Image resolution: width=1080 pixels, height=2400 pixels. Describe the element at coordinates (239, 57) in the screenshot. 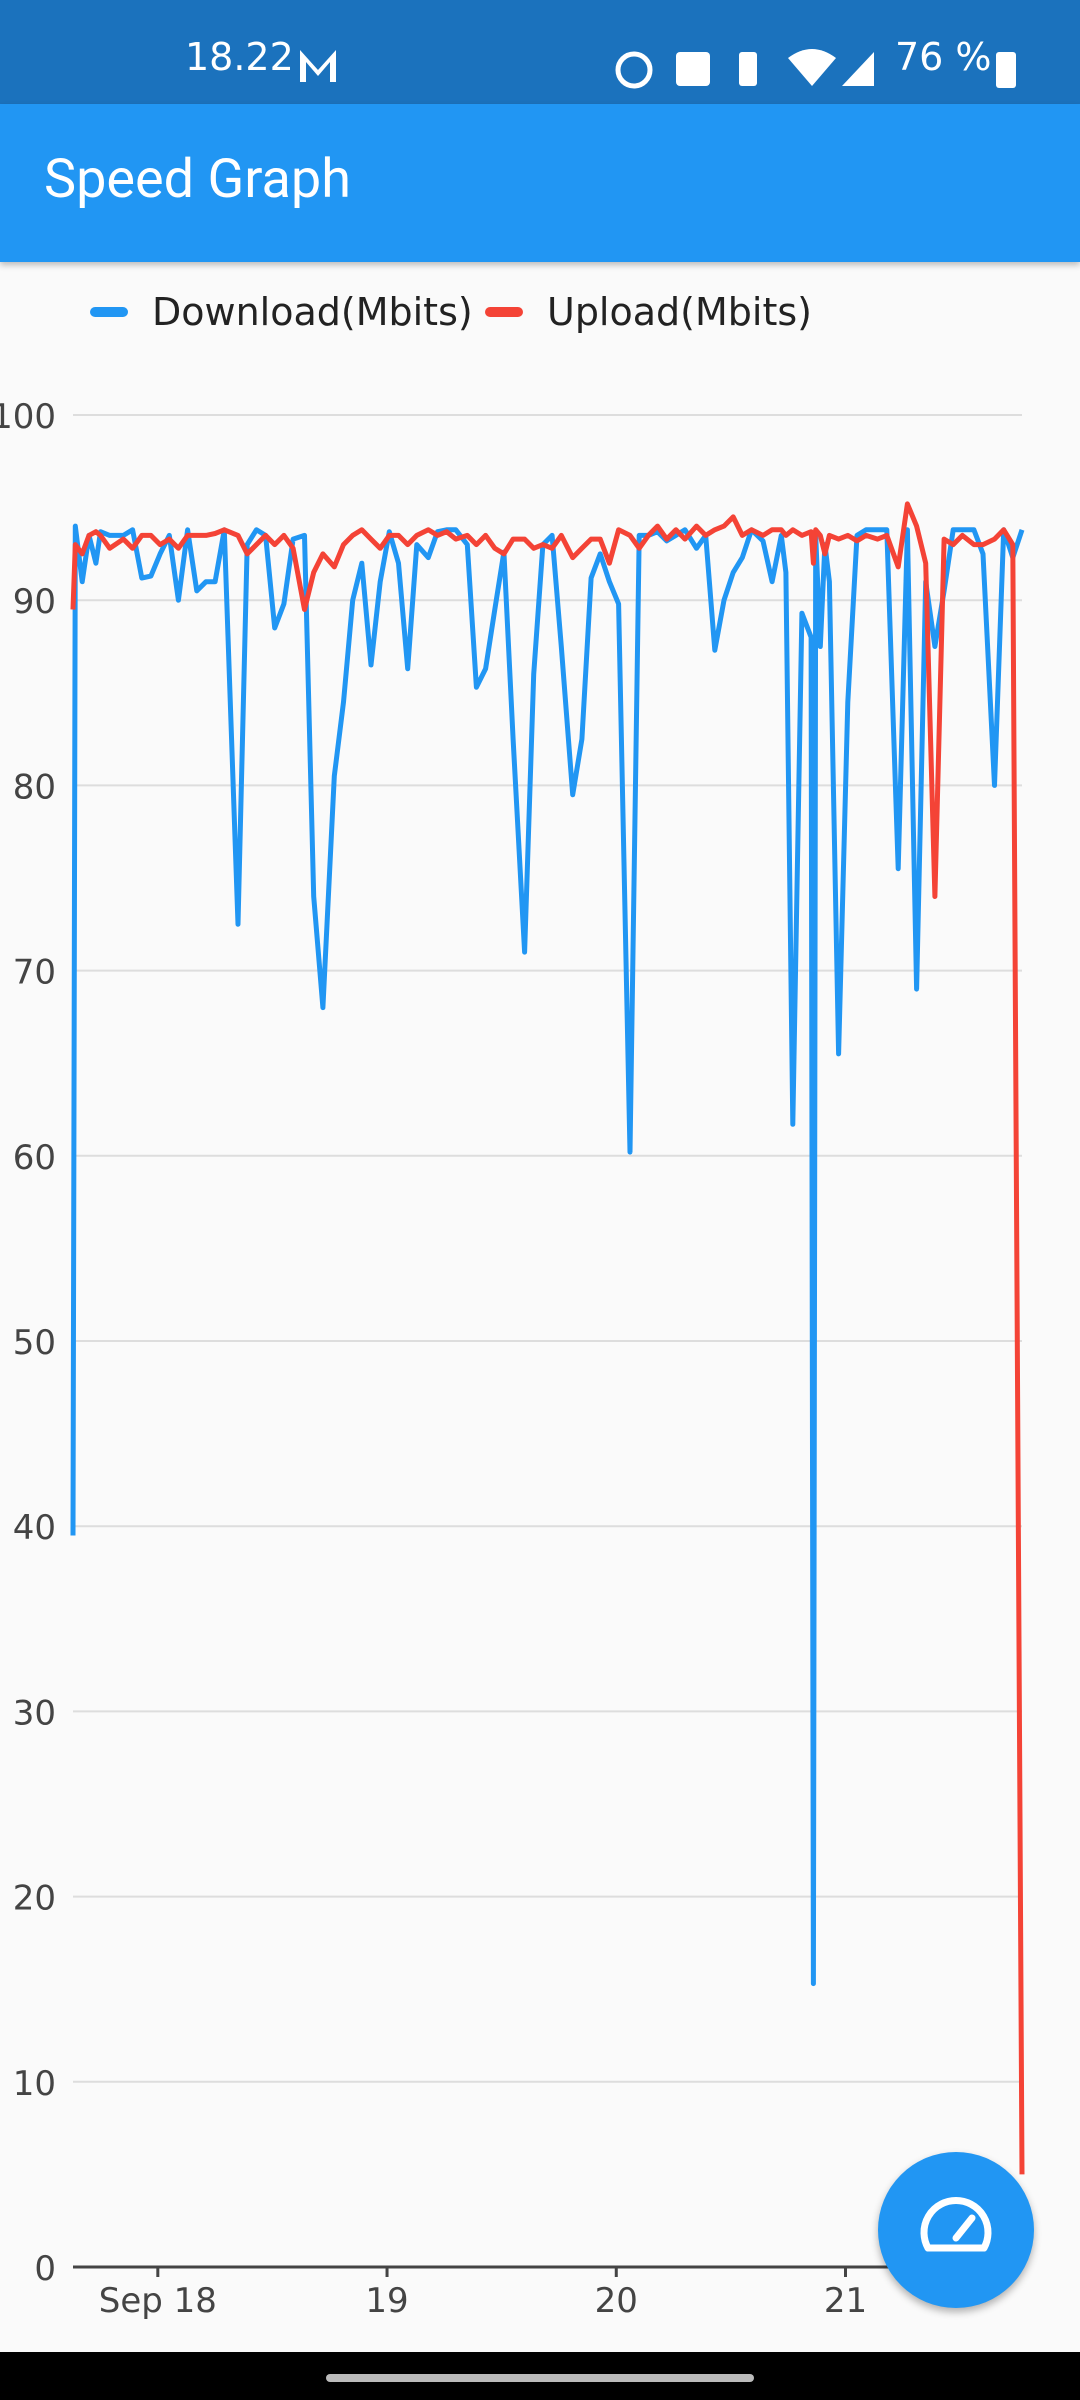

I see `clock: 18.22` at that location.